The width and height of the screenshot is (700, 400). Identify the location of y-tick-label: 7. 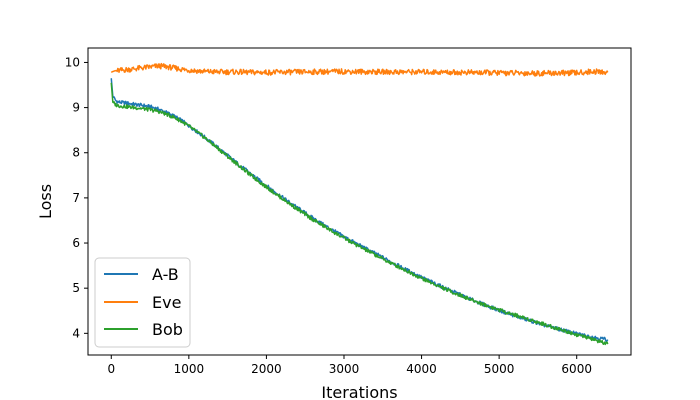
(76, 198).